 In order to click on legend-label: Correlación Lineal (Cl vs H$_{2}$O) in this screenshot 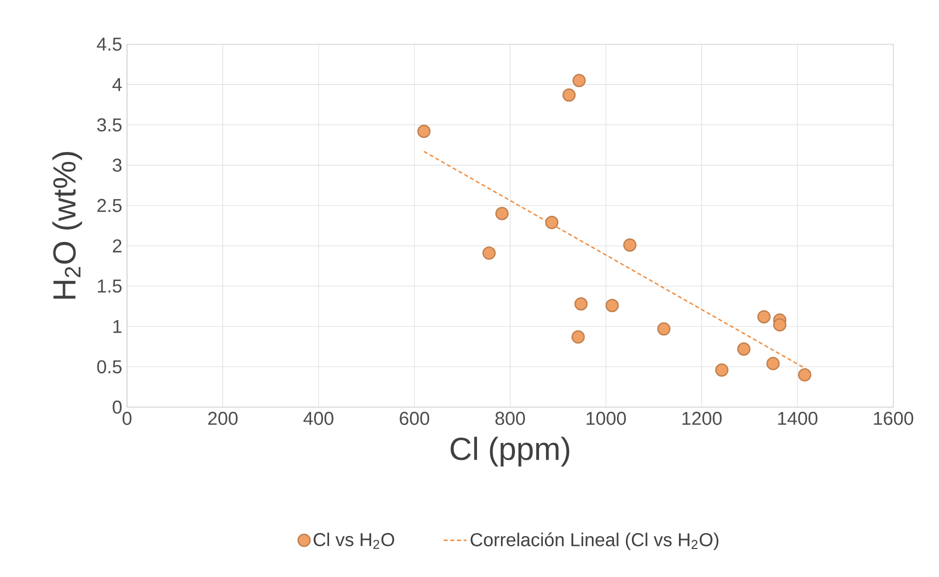, I will do `click(594, 541)`.